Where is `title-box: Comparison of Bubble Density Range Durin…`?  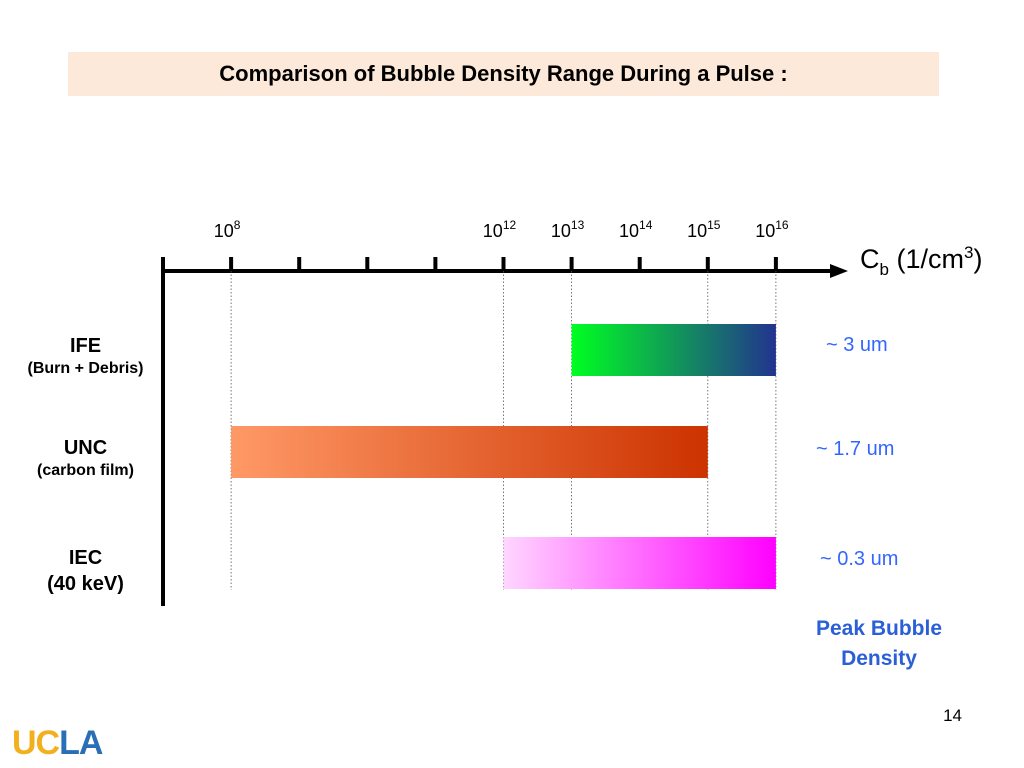
title-box: Comparison of Bubble Density Range Durin… is located at coordinates (503, 74).